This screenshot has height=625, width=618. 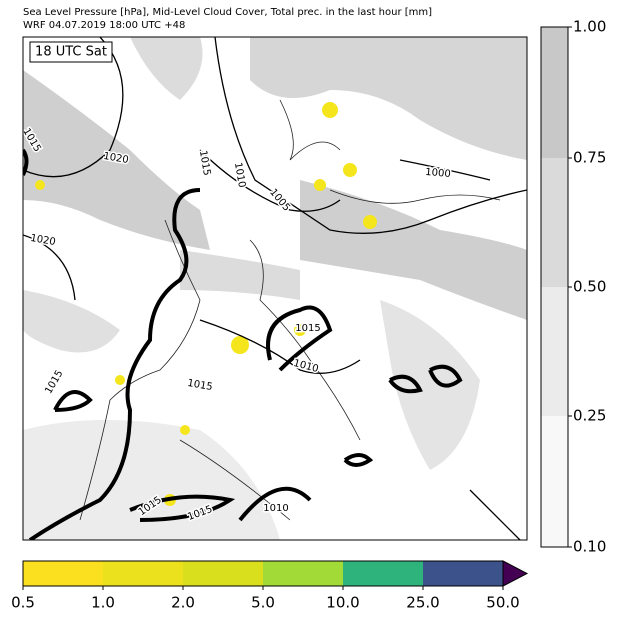 I want to click on time-label: 18 UTC Sat, so click(x=71, y=52).